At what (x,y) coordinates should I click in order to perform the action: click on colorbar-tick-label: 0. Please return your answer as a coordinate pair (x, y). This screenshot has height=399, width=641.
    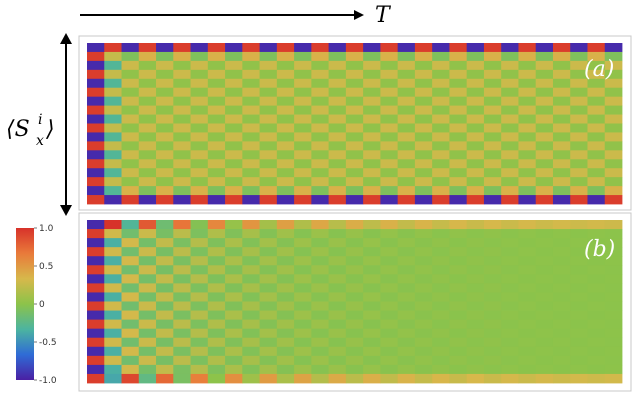
    Looking at the image, I should click on (42, 305).